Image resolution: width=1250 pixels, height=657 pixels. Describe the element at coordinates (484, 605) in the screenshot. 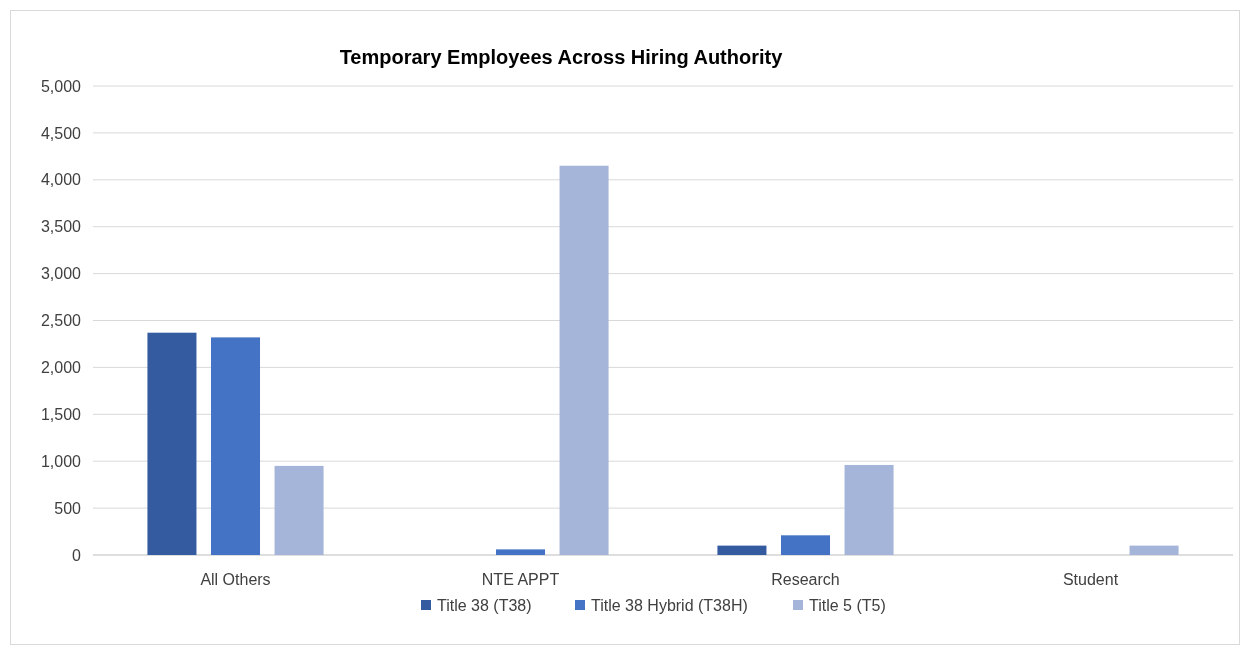

I see `legend-label: Title 38 (T38)` at that location.